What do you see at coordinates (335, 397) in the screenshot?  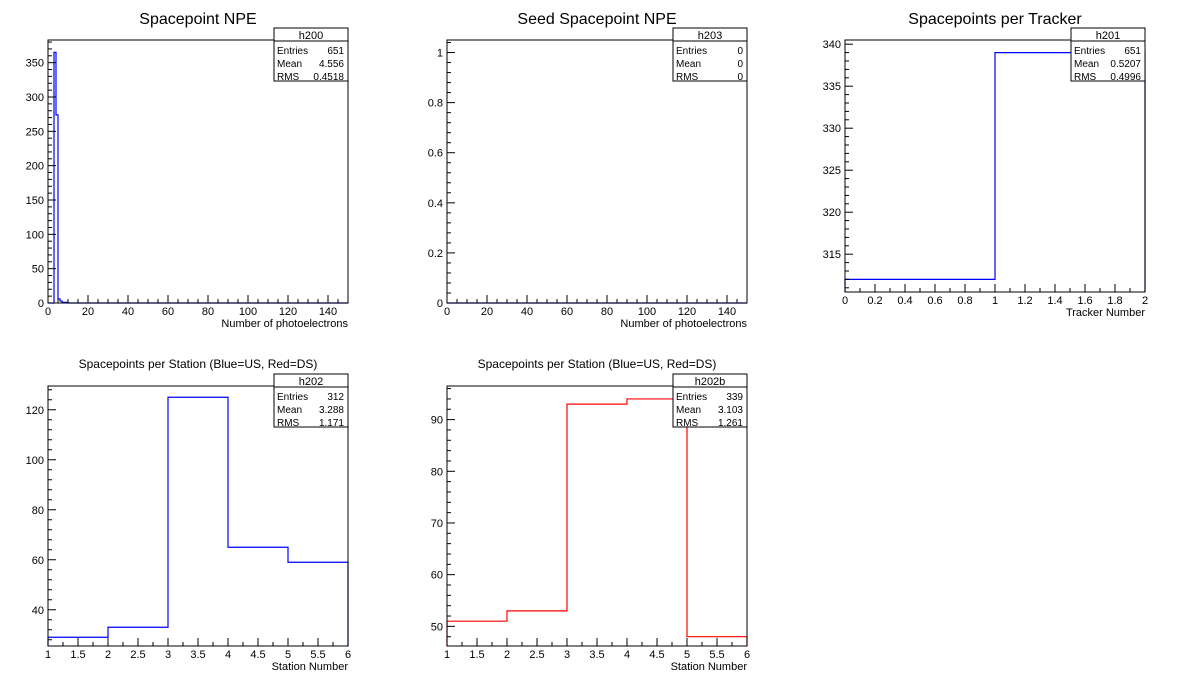 I see `stats-entries-value: 312` at bounding box center [335, 397].